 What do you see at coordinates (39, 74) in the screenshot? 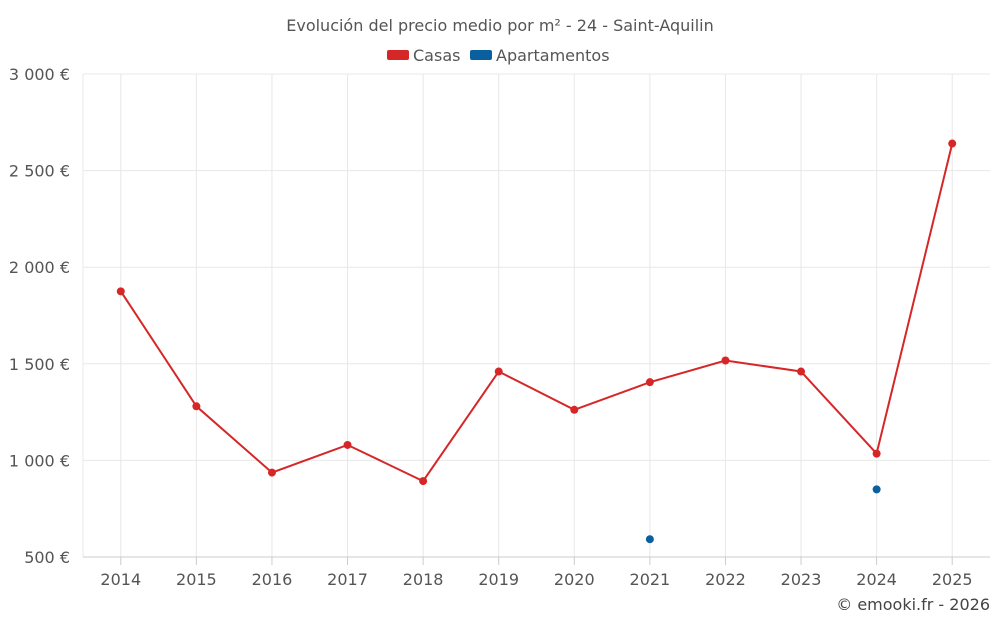
I see `y-tick-label: 3 000 €` at bounding box center [39, 74].